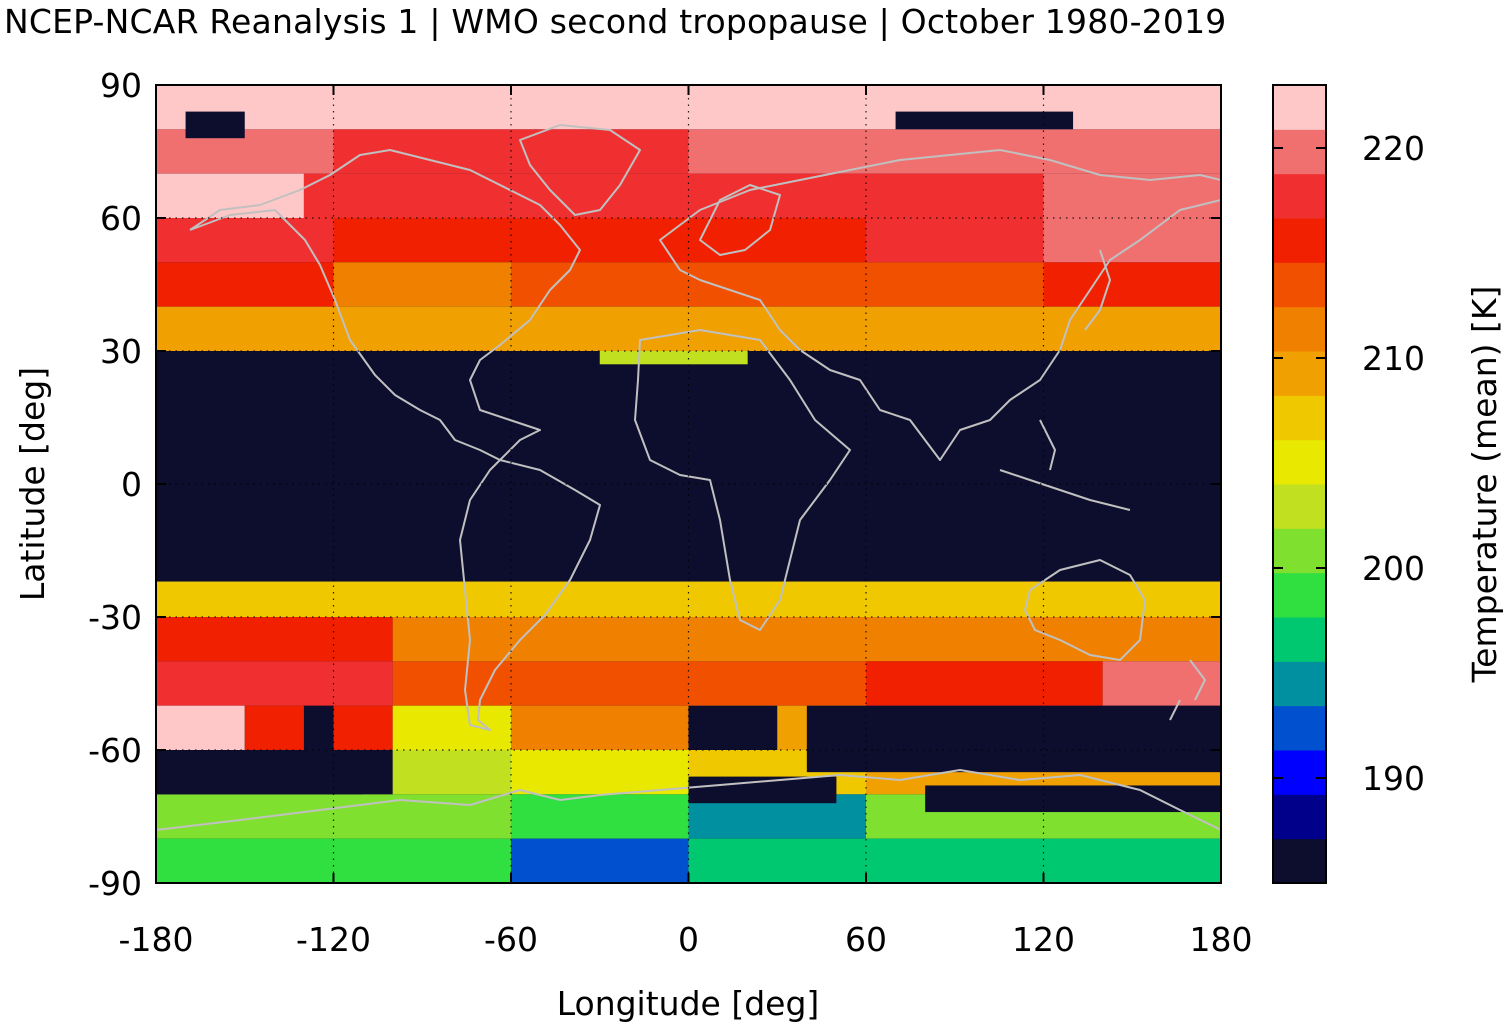  I want to click on coastline-japan, so click(1097, 290).